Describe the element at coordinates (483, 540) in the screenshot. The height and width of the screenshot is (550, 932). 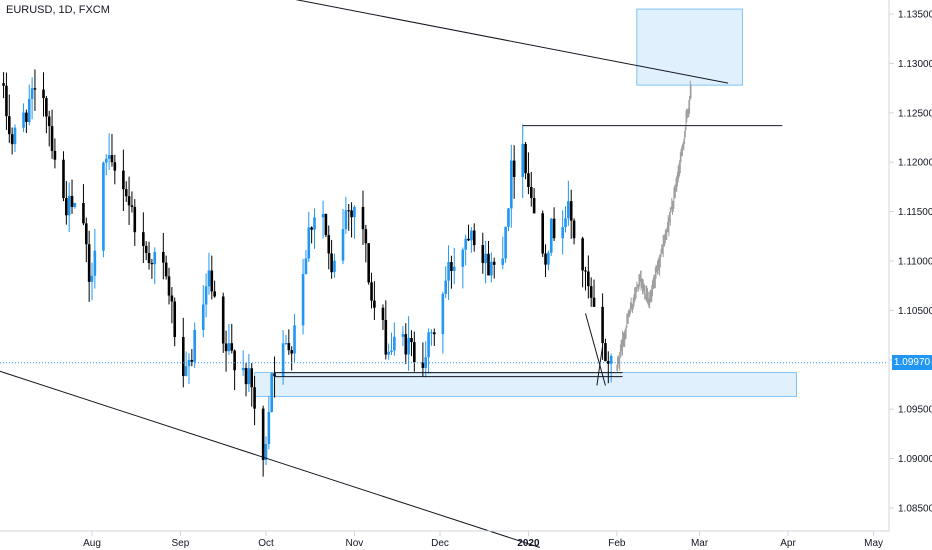
I see `time-axis: Aug Sep Oct Nov Dec 2020 Feb Mar Apr May` at that location.